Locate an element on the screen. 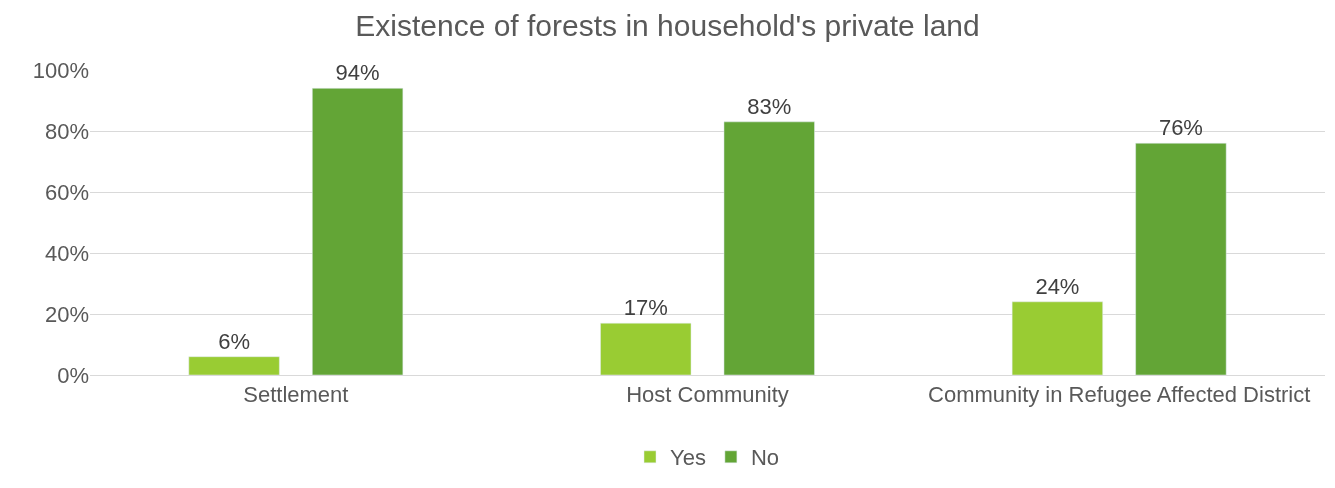 Image resolution: width=1335 pixels, height=488 pixels. x-tick-label: Community in Refugee Affected District is located at coordinates (1119, 395).